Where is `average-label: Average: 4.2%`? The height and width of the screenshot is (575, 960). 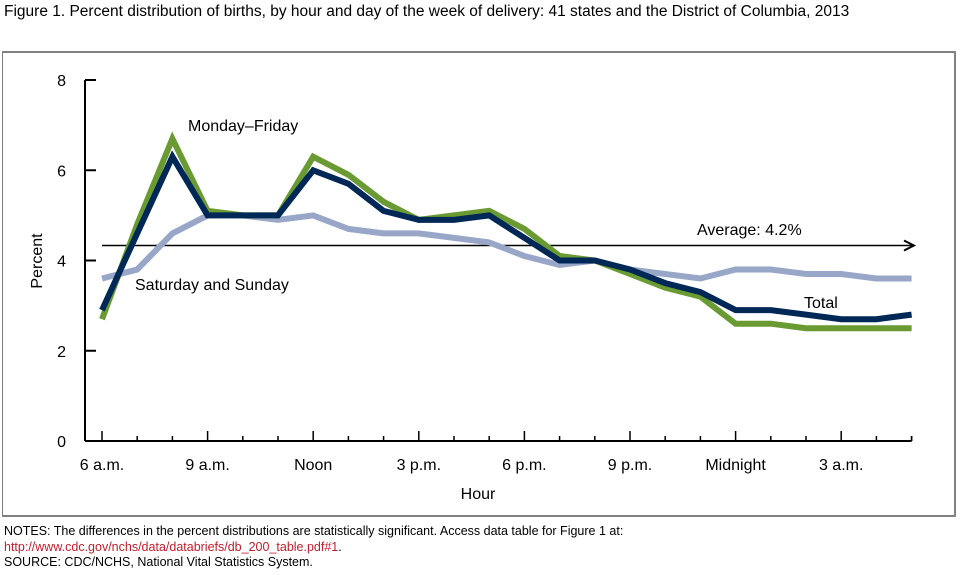
average-label: Average: 4.2% is located at coordinates (749, 230).